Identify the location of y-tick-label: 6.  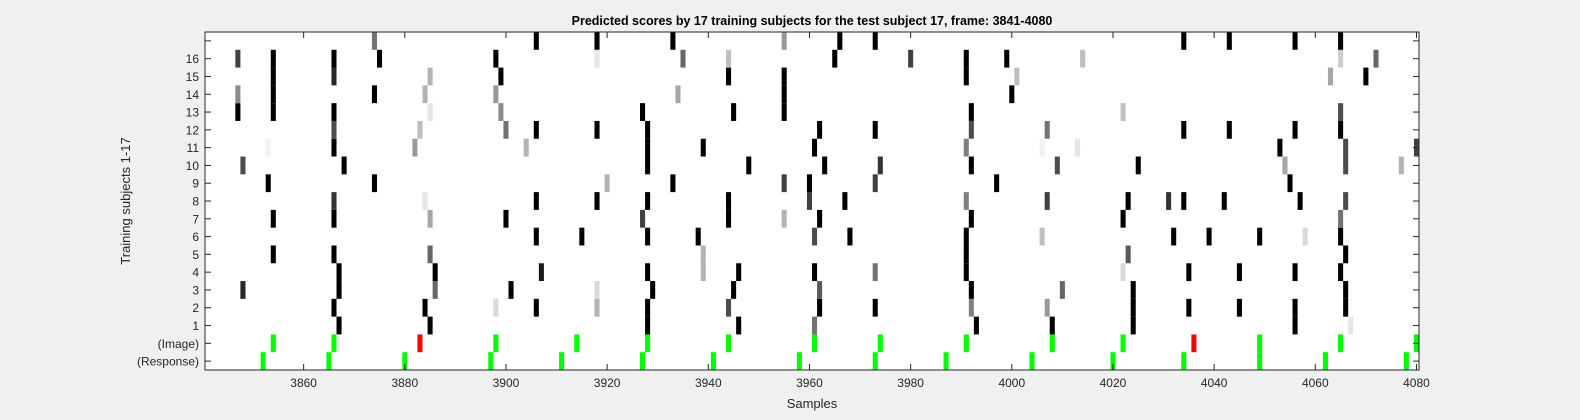
(195, 237).